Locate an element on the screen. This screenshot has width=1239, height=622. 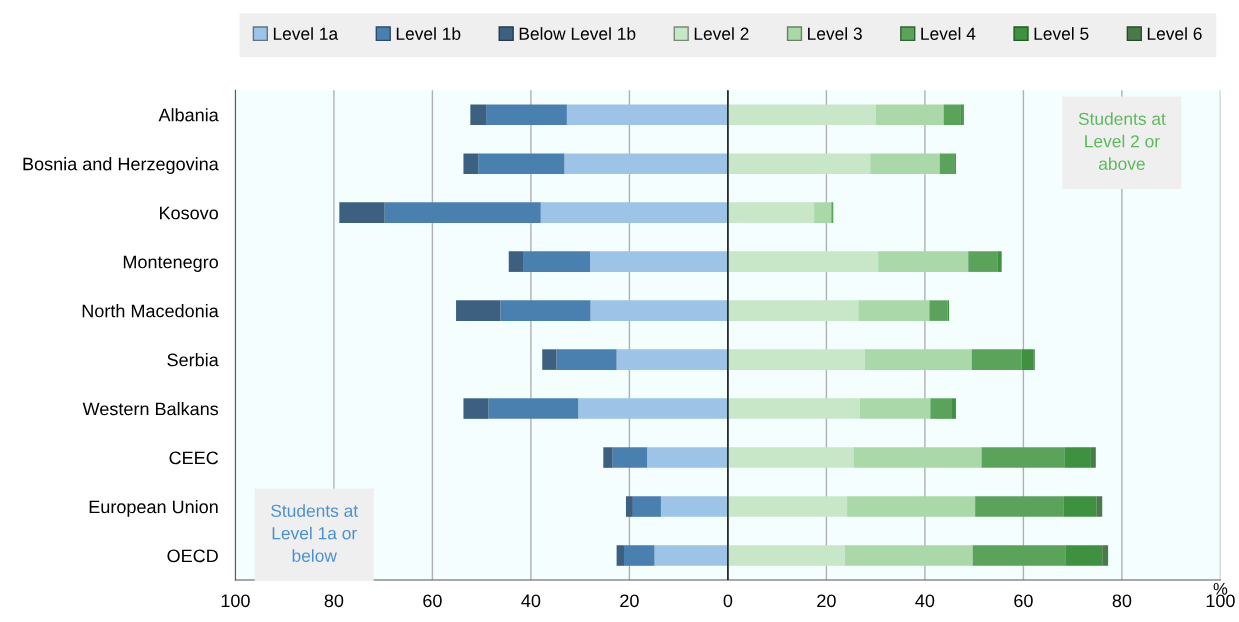
y-tick-label: North Macedonia is located at coordinates (150, 311).